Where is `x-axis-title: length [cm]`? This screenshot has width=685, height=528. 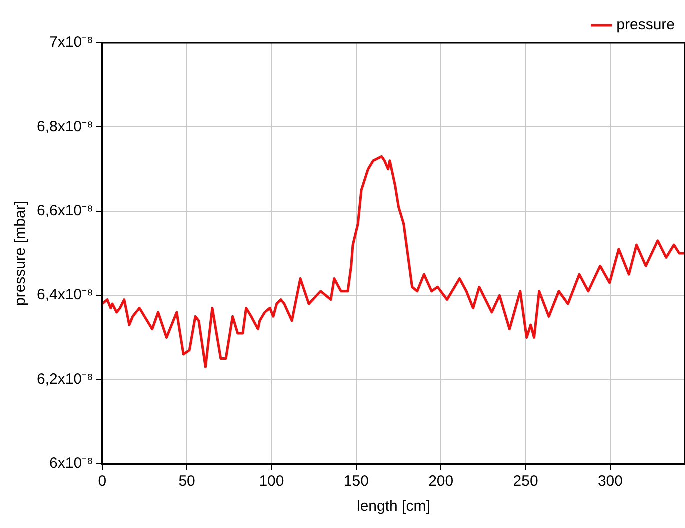 x-axis-title: length [cm] is located at coordinates (393, 507).